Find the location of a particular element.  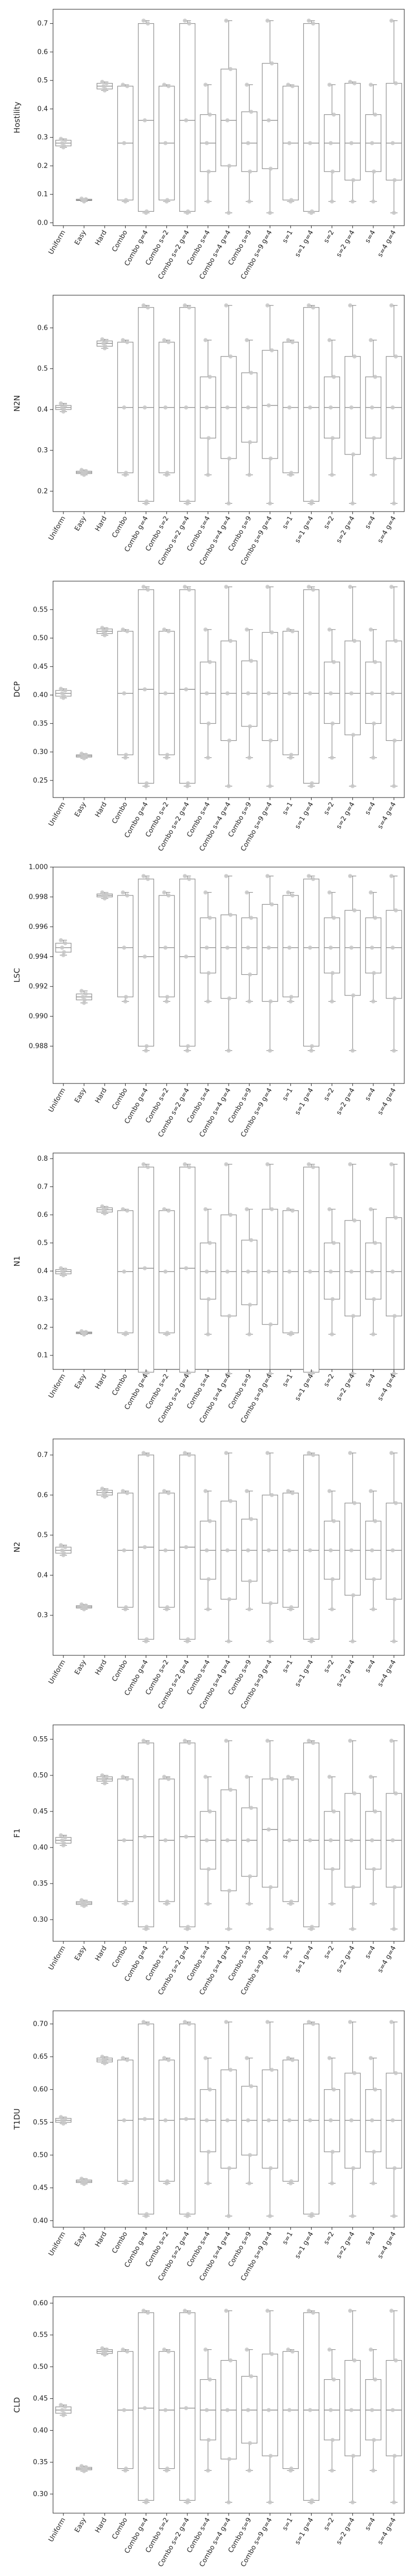

y-tick-label: 0.7 is located at coordinates (42, 1187).